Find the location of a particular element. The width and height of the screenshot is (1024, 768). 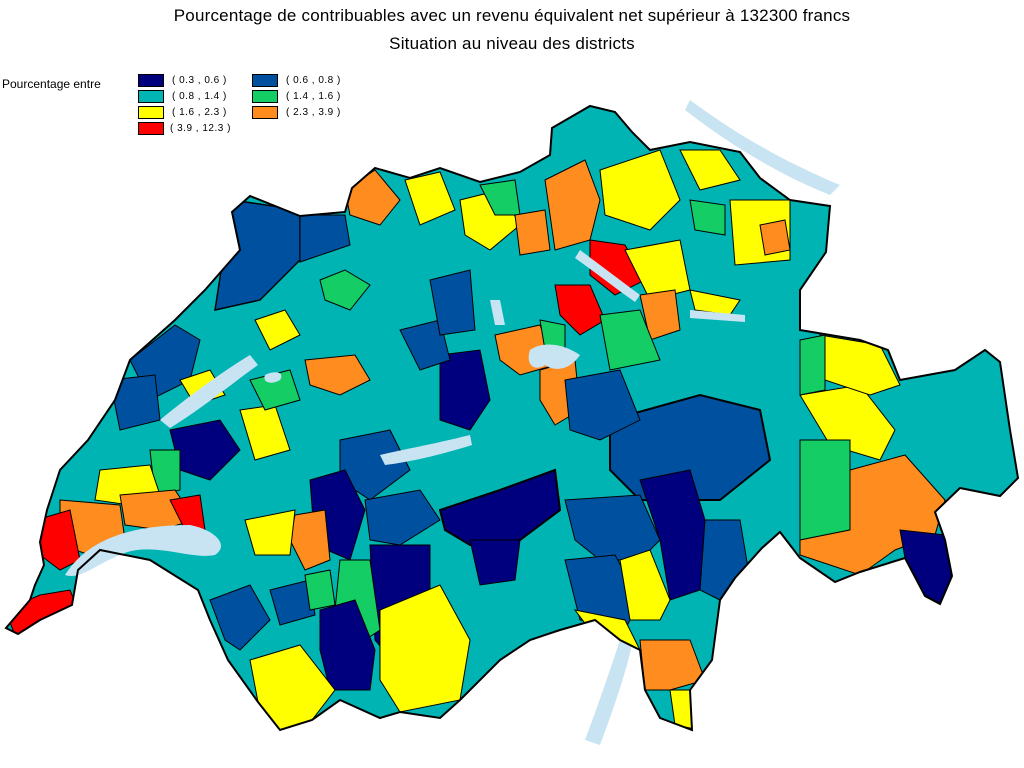

legend-range: ( 1.4 , 1.6 ) is located at coordinates (313, 96).